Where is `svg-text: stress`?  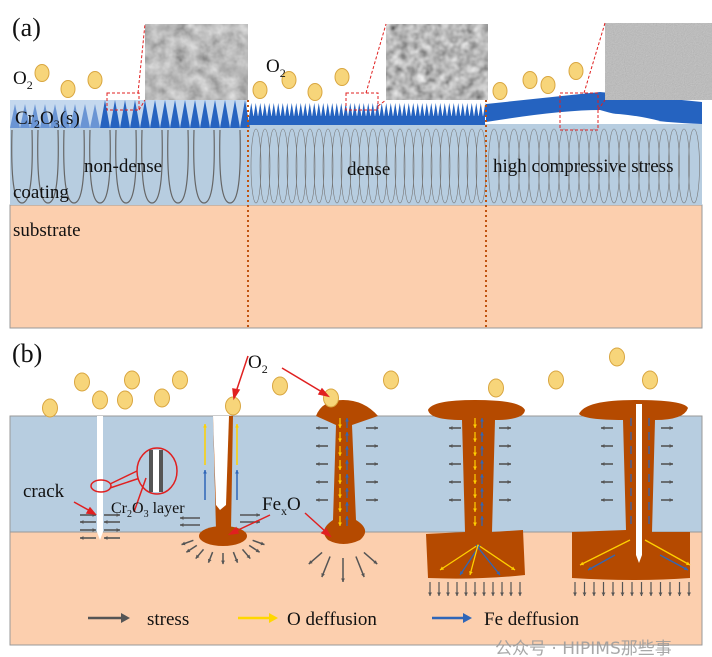 svg-text: stress is located at coordinates (168, 619).